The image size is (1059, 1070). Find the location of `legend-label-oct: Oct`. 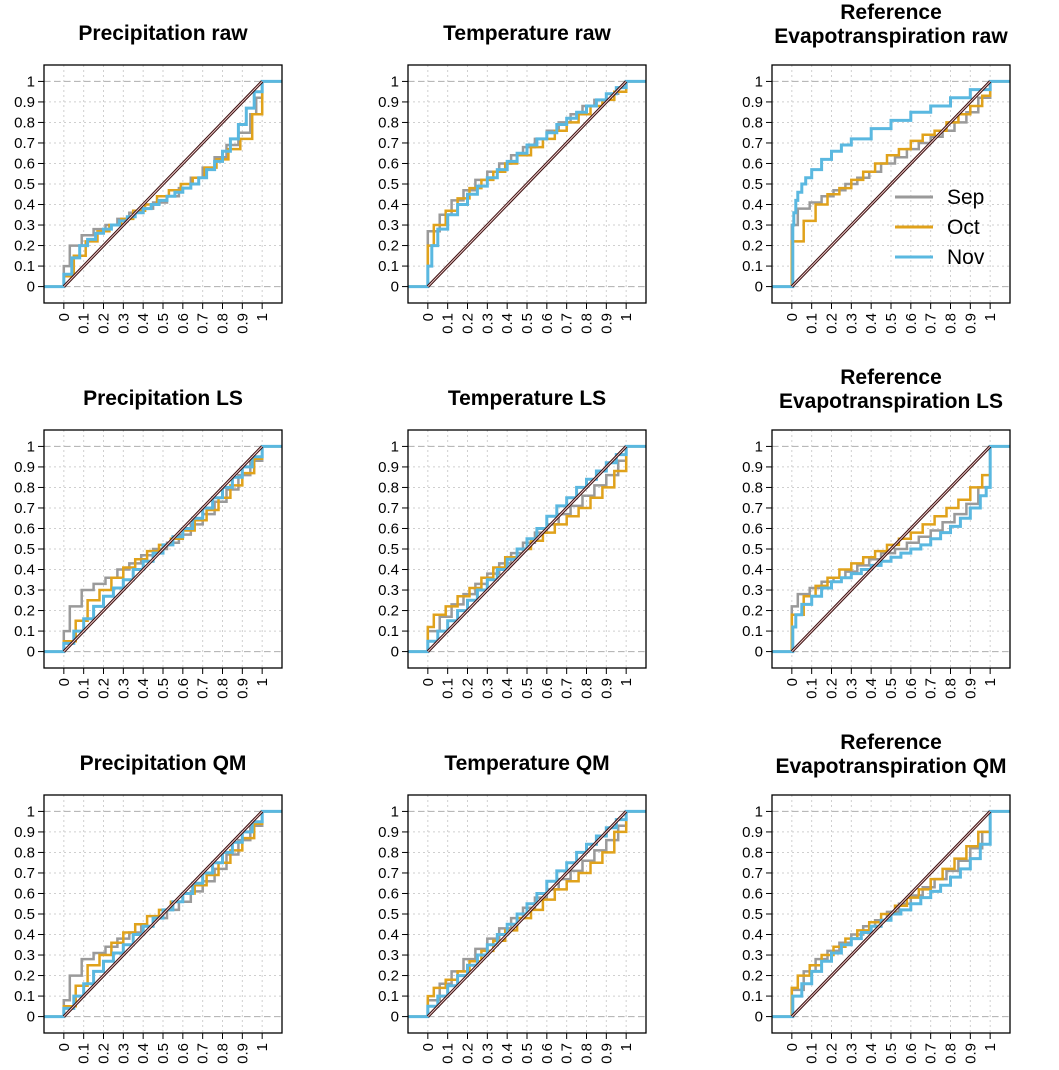

legend-label-oct: Oct is located at coordinates (963, 227).